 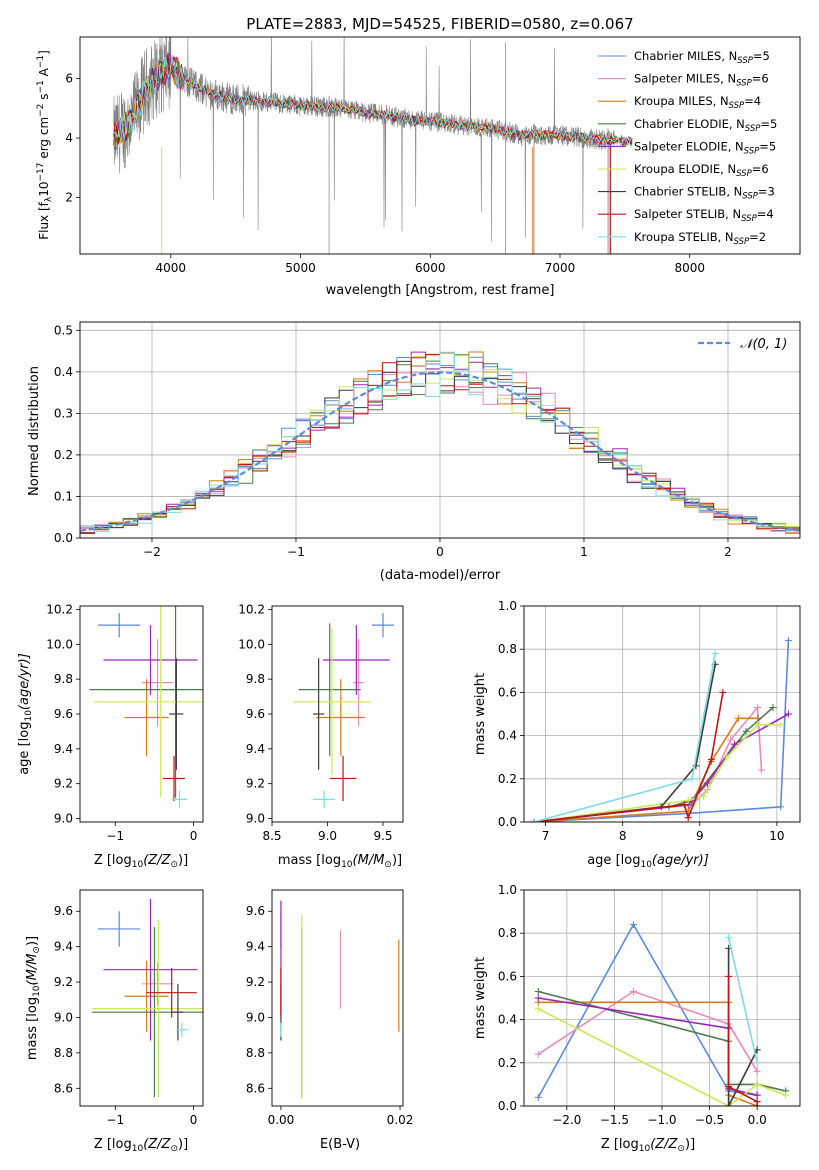 What do you see at coordinates (709, 1120) in the screenshot?
I see `weight_vs_Z-xtick-label: −0.5` at bounding box center [709, 1120].